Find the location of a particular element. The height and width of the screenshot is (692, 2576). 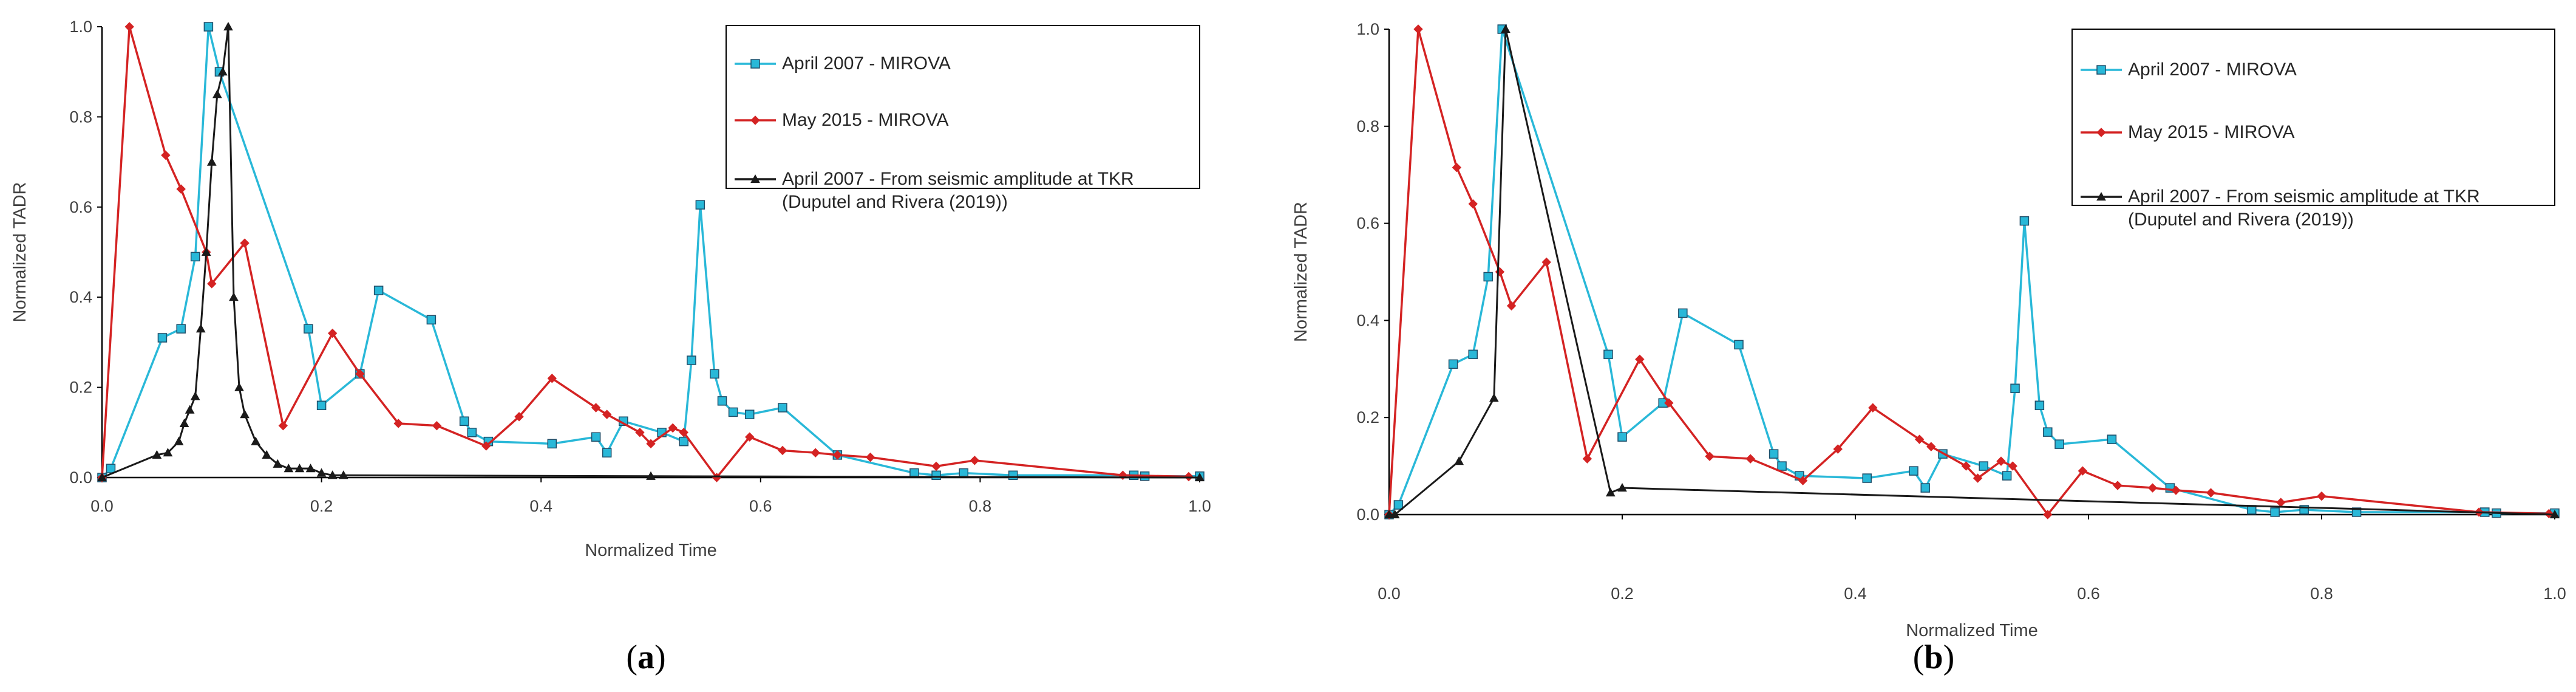

x-tick-label: 1.0 is located at coordinates (2554, 593).